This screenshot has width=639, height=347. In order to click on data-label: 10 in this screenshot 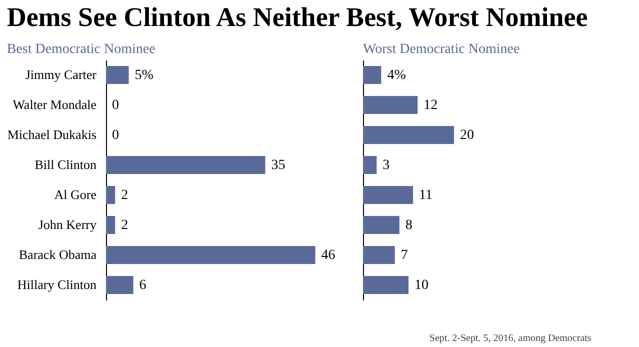, I will do `click(421, 285)`.